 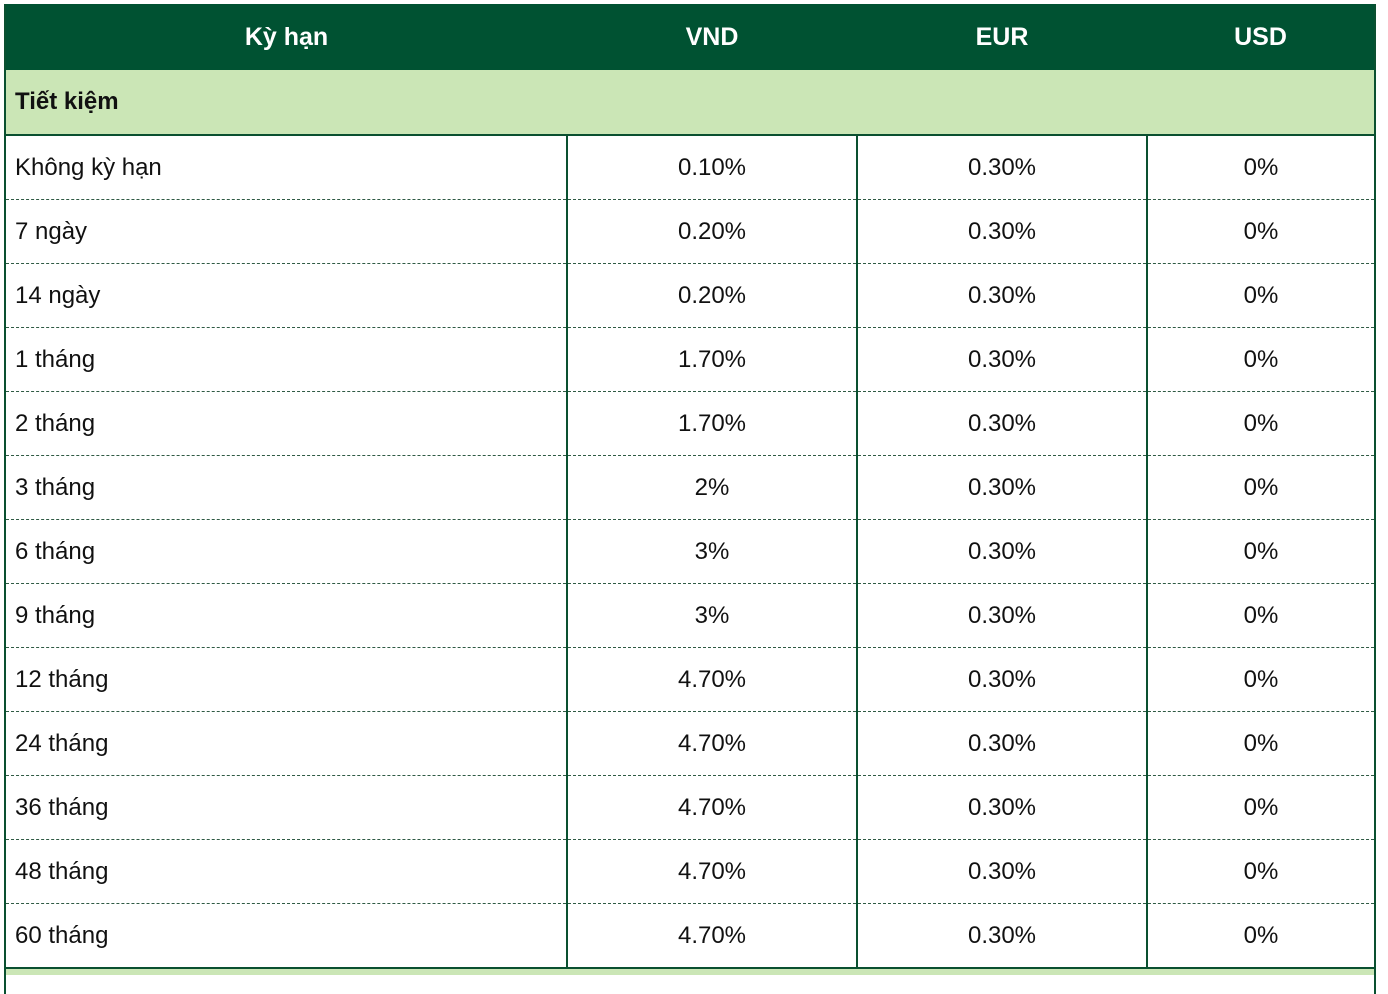 I want to click on term-cell: 48 tháng, so click(x=286, y=871).